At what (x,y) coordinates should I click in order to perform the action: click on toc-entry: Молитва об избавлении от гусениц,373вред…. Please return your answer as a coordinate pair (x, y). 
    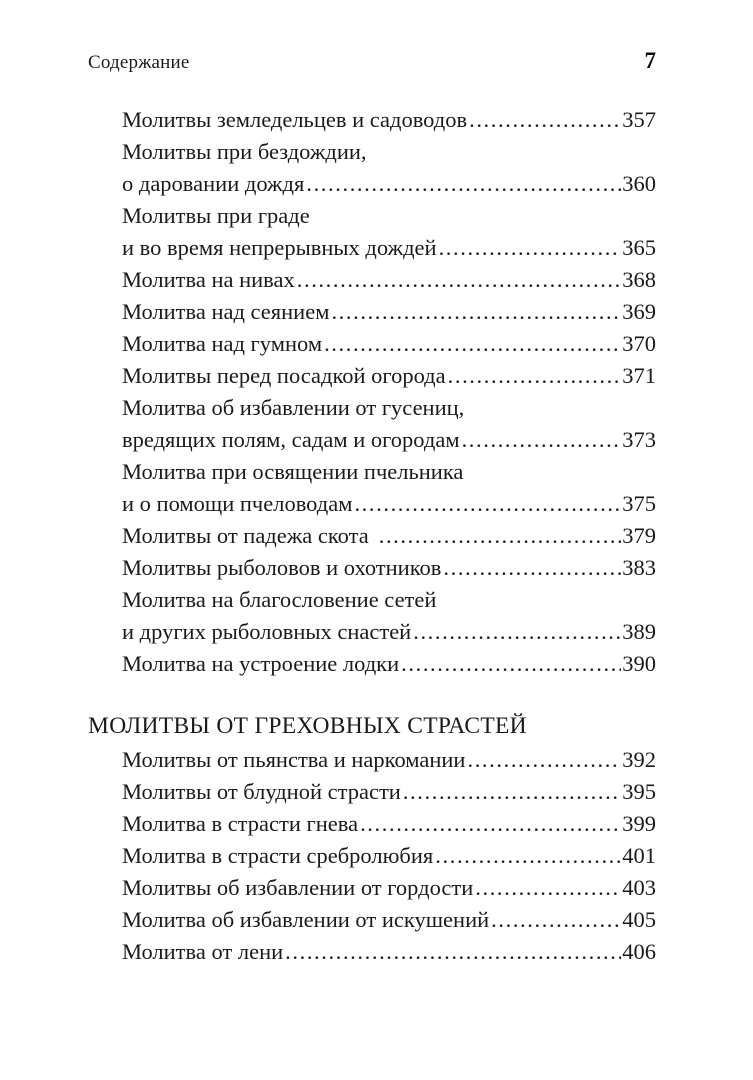
    Looking at the image, I should click on (372, 424).